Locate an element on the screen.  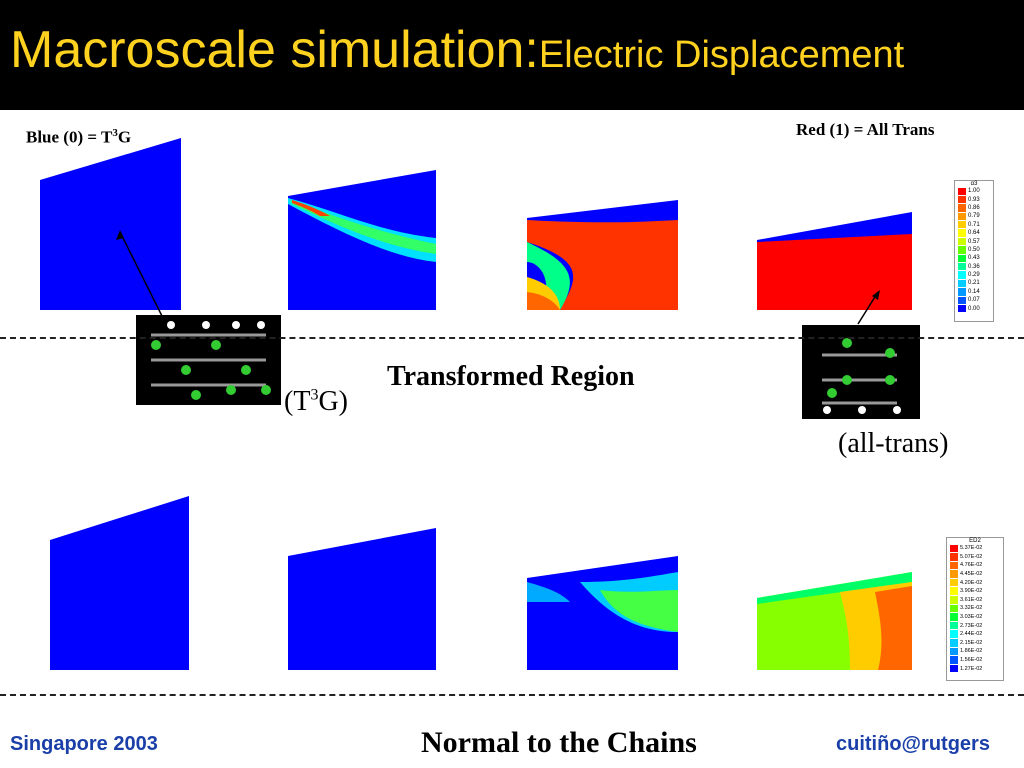
legend-row: 1.56E-02 is located at coordinates (976, 660).